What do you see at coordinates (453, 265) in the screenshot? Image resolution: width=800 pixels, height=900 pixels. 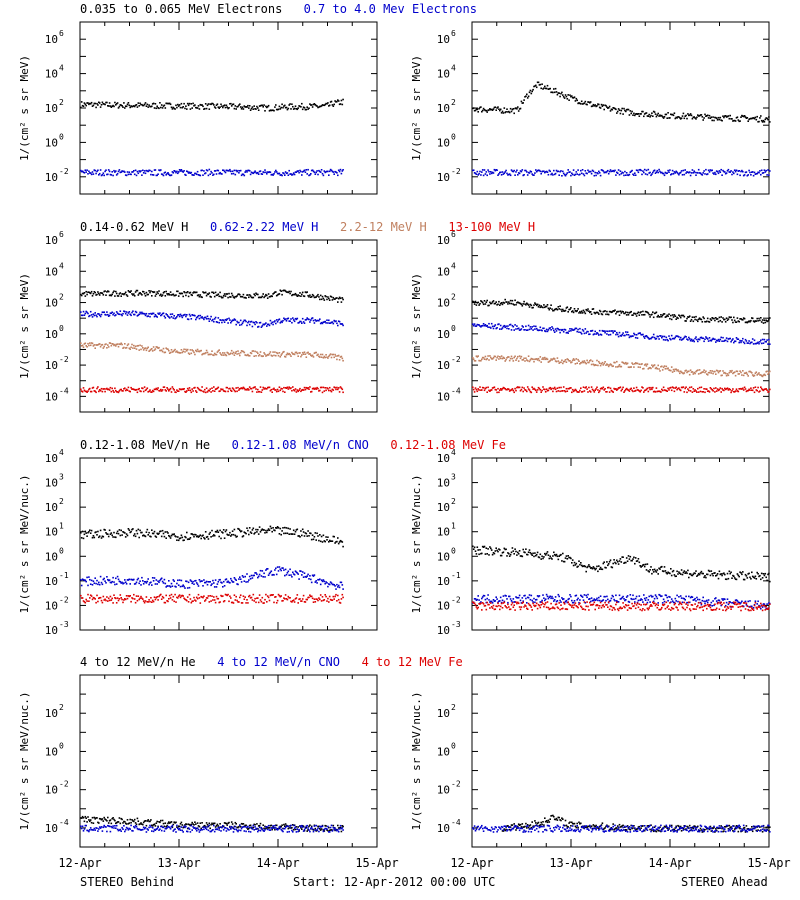 I see `y-tick-exponent: 4` at bounding box center [453, 265].